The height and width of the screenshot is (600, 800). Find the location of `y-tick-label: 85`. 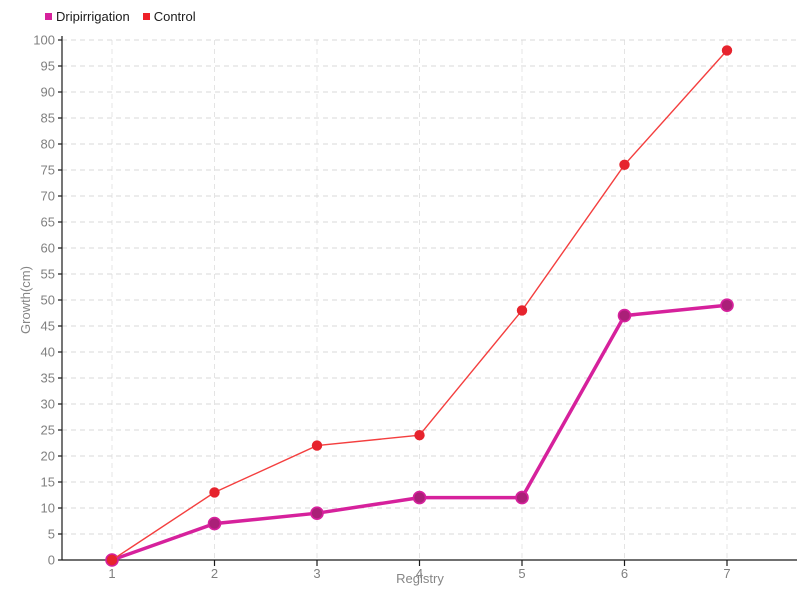

y-tick-label: 85 is located at coordinates (48, 118).